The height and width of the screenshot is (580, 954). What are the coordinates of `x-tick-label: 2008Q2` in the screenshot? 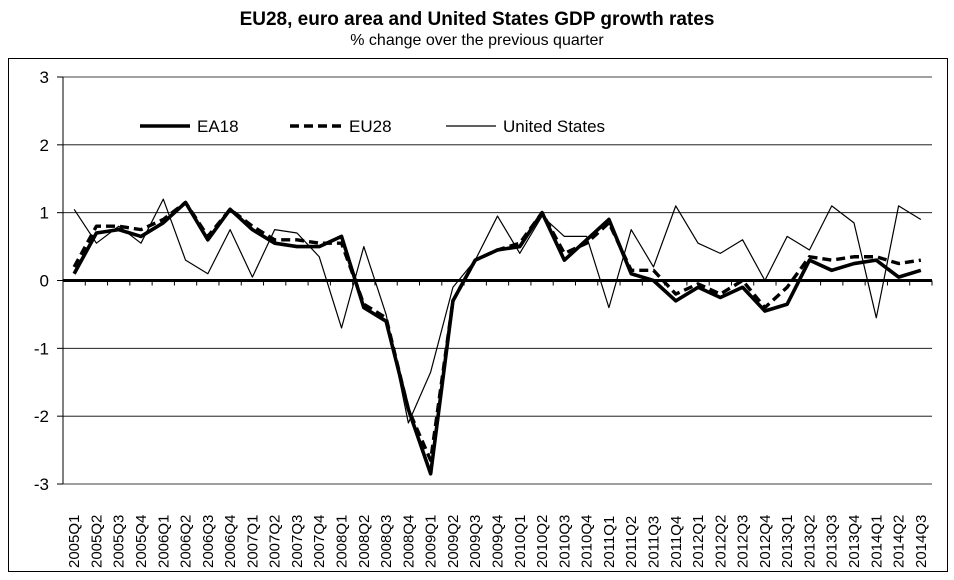 It's located at (364, 541).